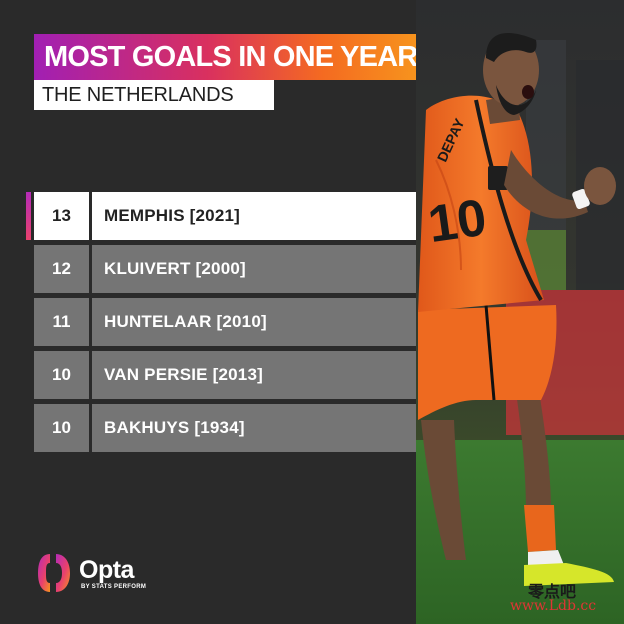  I want to click on ranking-row-1: 13 MEMPHIS [2021], so click(221, 216).